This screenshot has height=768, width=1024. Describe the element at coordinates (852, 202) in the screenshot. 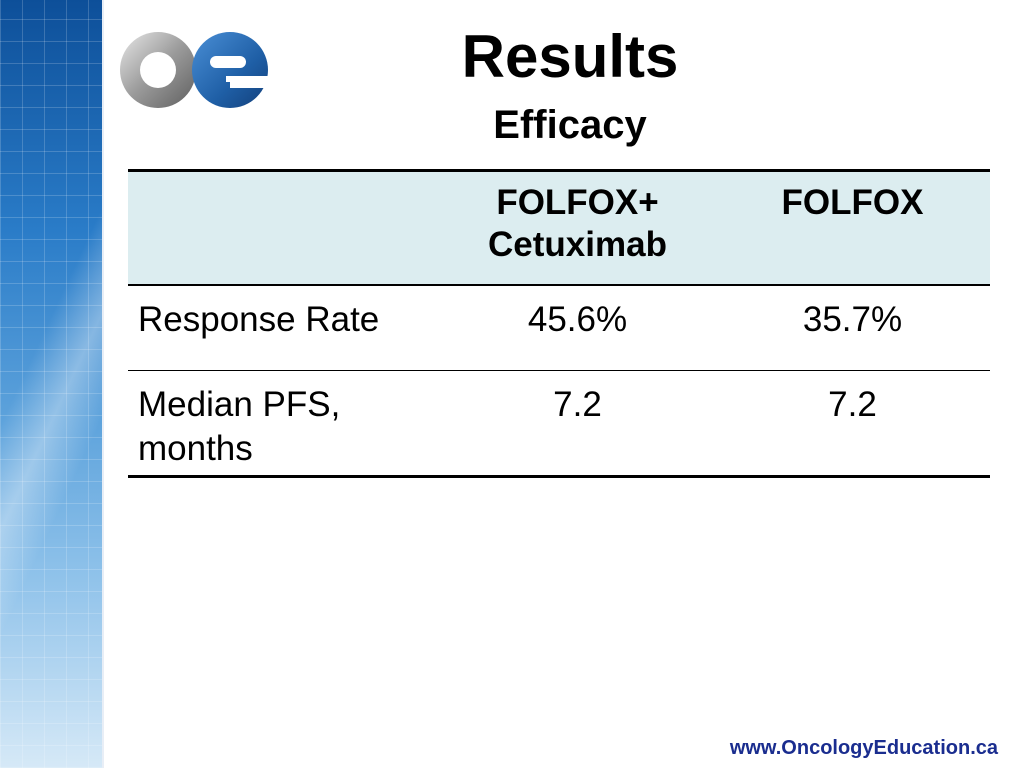

I see `header-folfox: FOLFOX` at that location.